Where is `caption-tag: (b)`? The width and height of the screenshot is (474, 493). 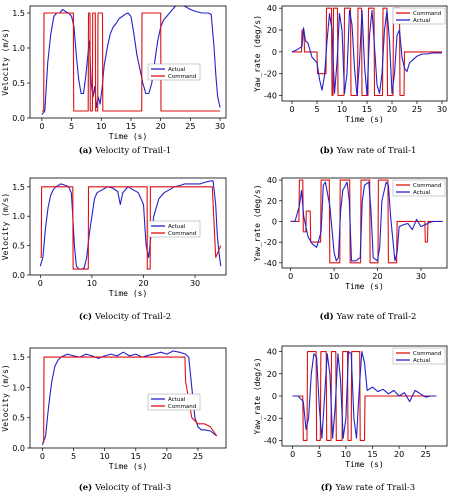
caption-tag: (b) is located at coordinates (328, 150).